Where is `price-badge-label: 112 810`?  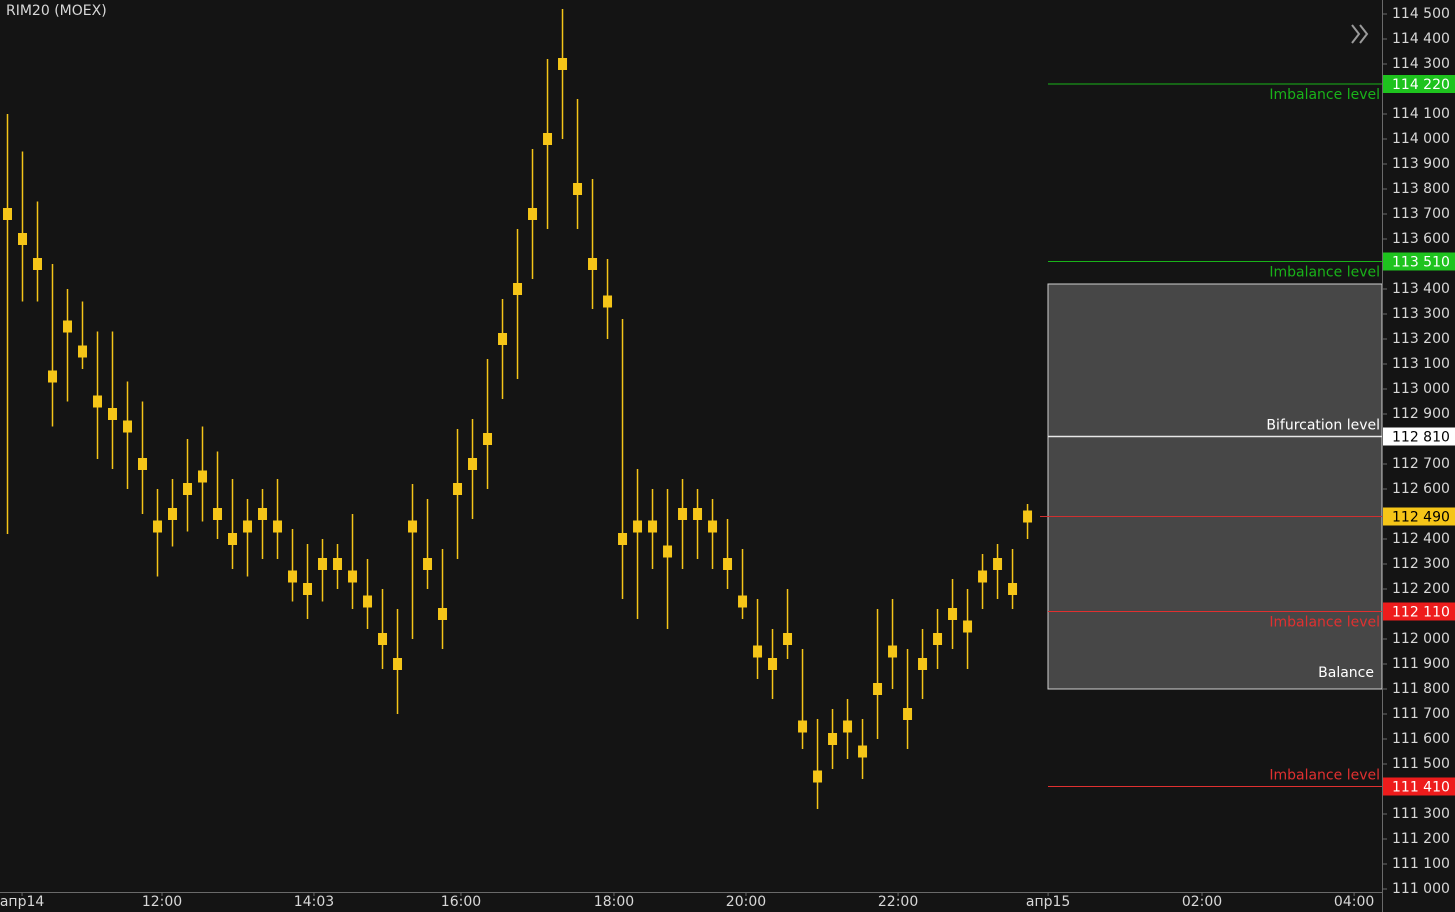 price-badge-label: 112 810 is located at coordinates (1421, 438).